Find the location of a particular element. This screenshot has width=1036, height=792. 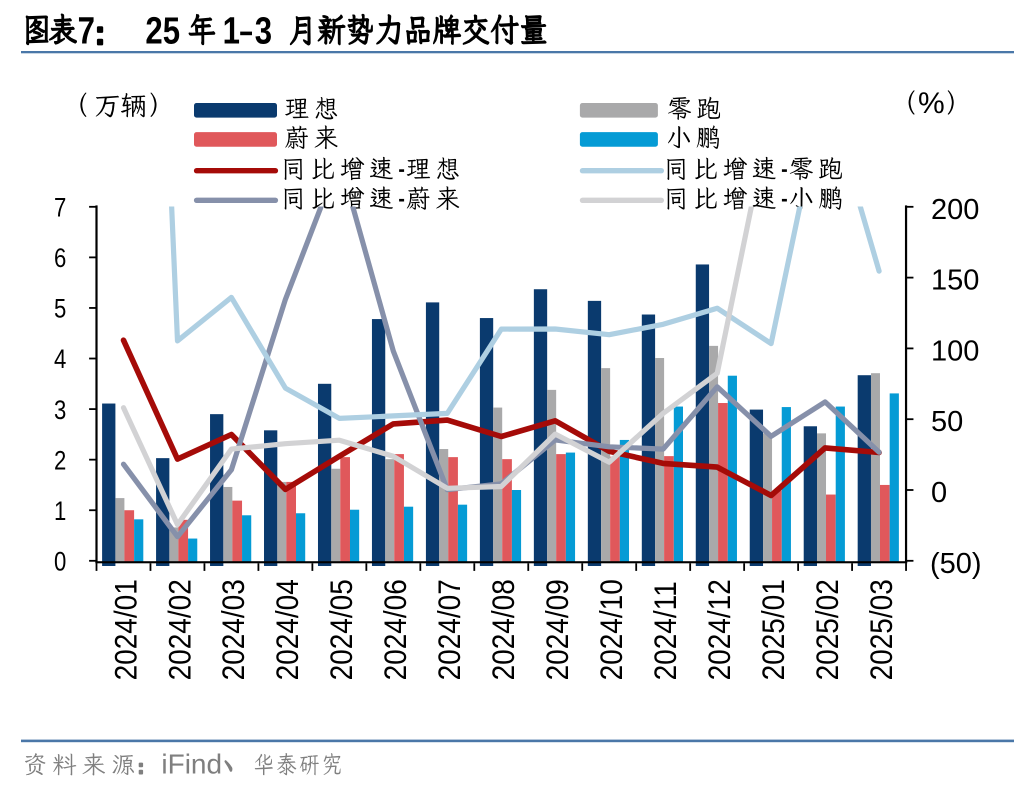

svg-text: 2024/11 is located at coordinates (665, 630).